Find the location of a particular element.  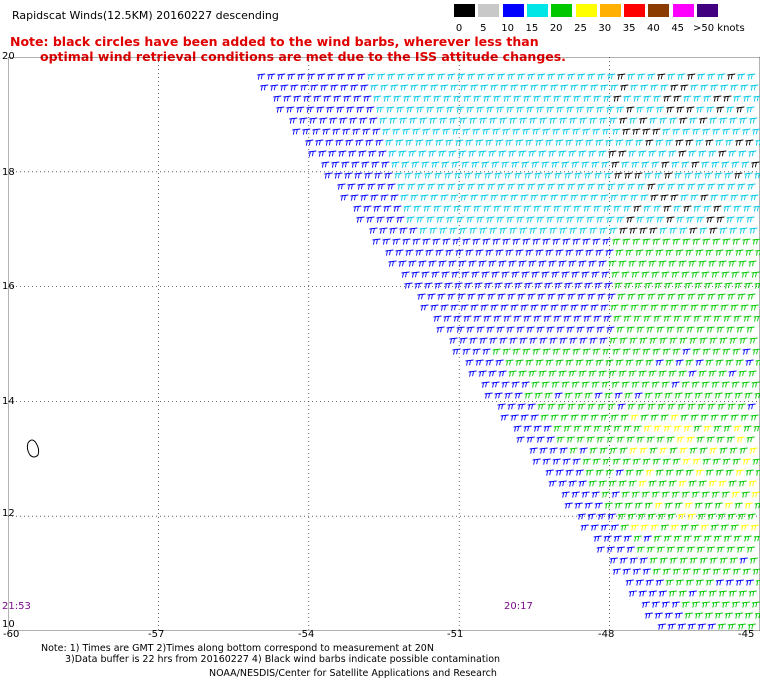

lat-label-16: 16 is located at coordinates (8, 286).